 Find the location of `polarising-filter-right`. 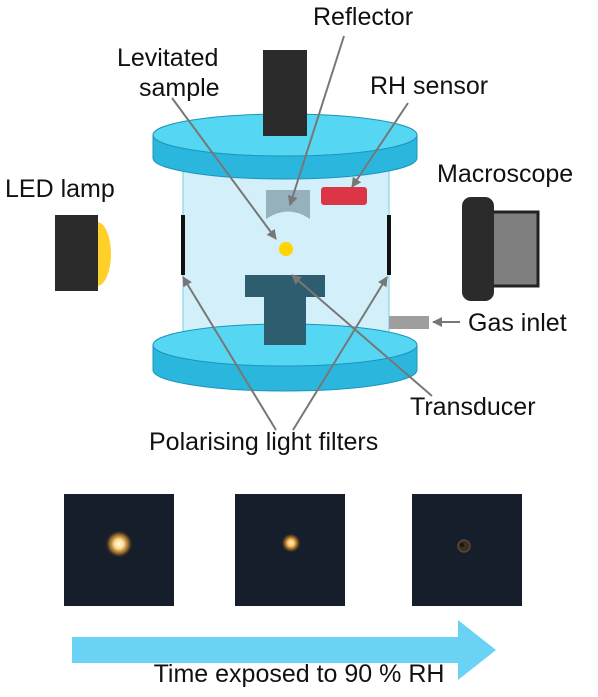

polarising-filter-right is located at coordinates (389, 245).